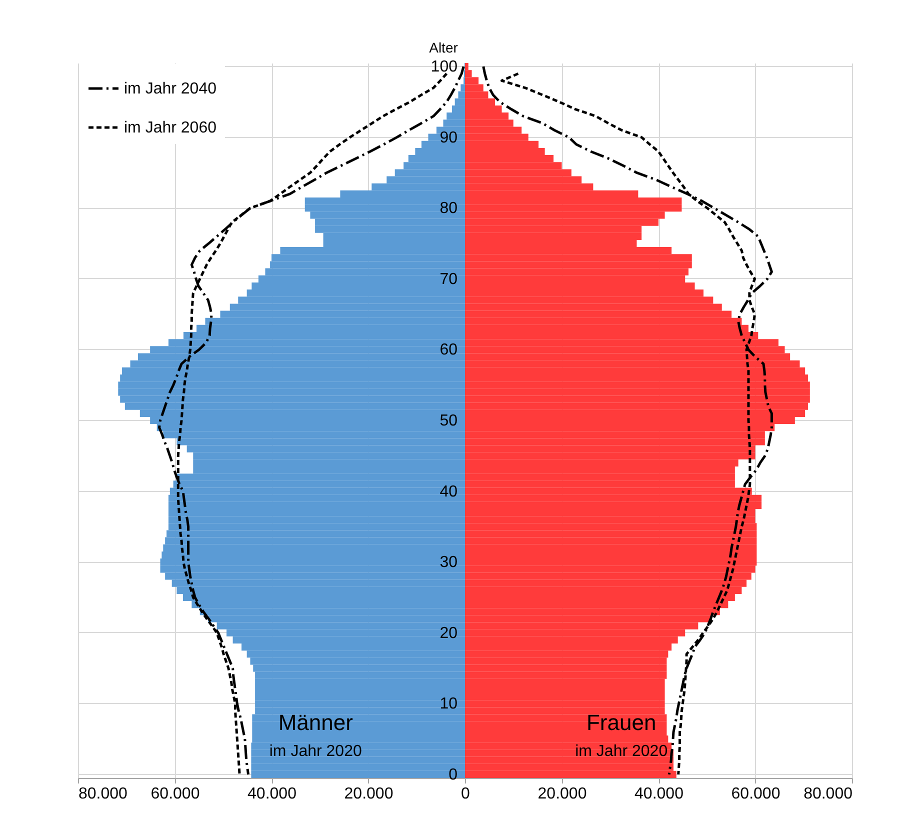 This screenshot has height=823, width=908. Describe the element at coordinates (449, 704) in the screenshot. I see `y-tick-label: 10` at that location.